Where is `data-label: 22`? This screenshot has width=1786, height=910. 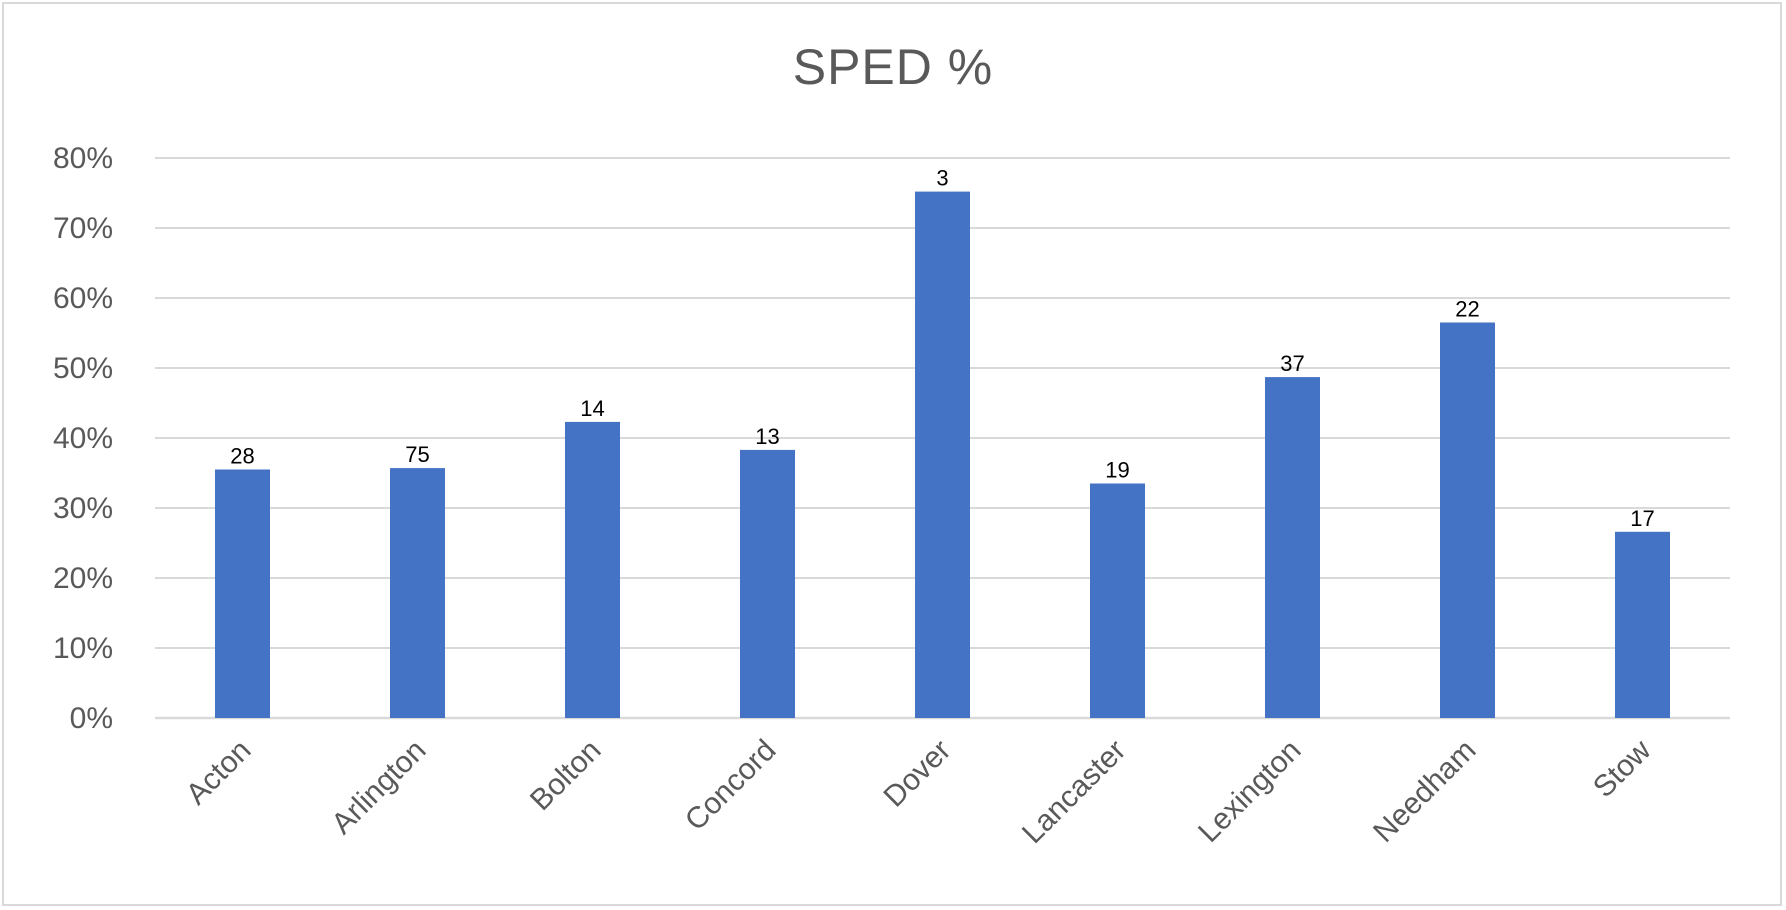
data-label: 22 is located at coordinates (1467, 309).